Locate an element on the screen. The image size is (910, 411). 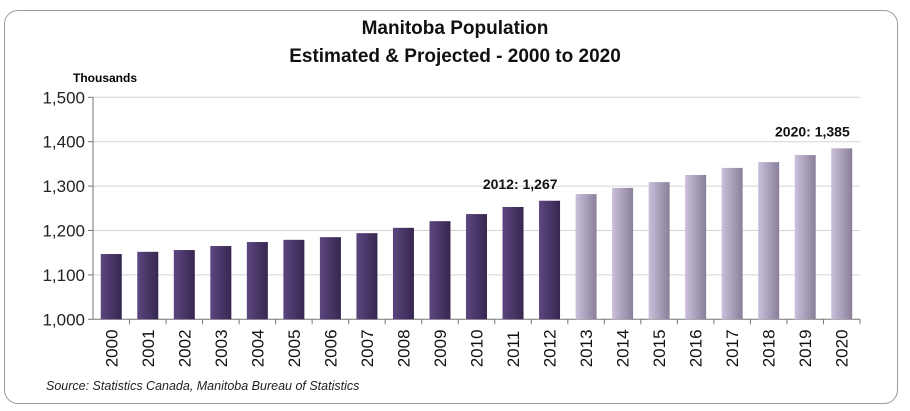
y-tick-label: 1,500 is located at coordinates (63, 97).